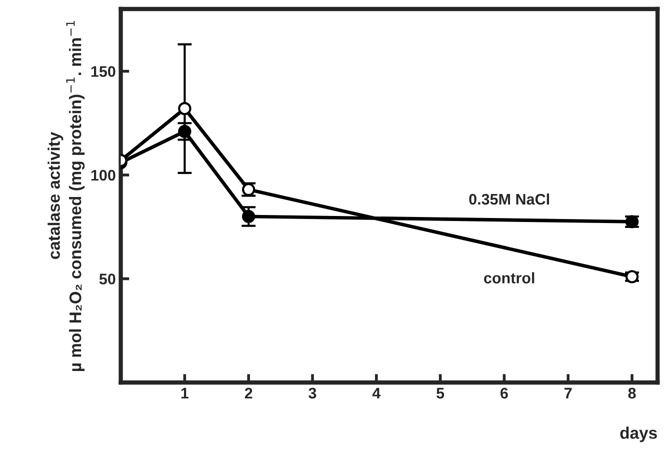  I want to click on y-tick-label: 100, so click(103, 175).